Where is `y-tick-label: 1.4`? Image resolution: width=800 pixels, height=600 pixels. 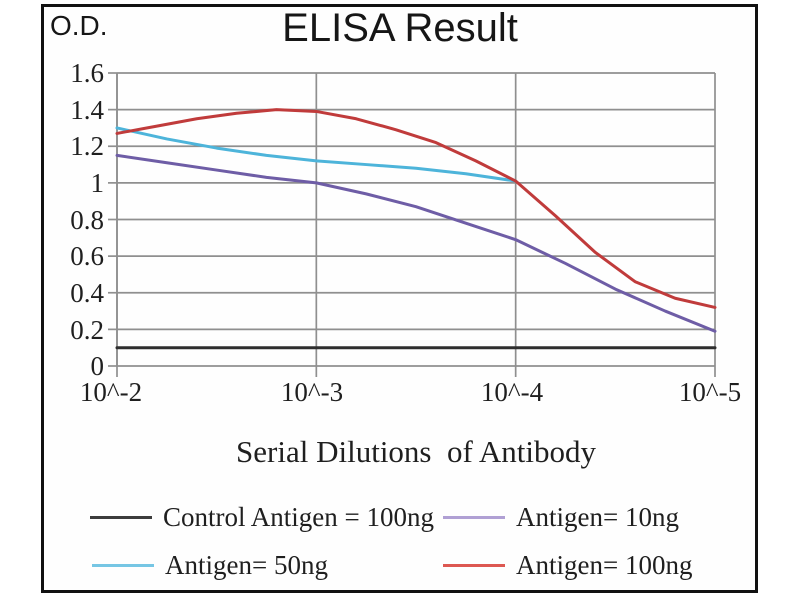
y-tick-label: 1.4 is located at coordinates (87, 110).